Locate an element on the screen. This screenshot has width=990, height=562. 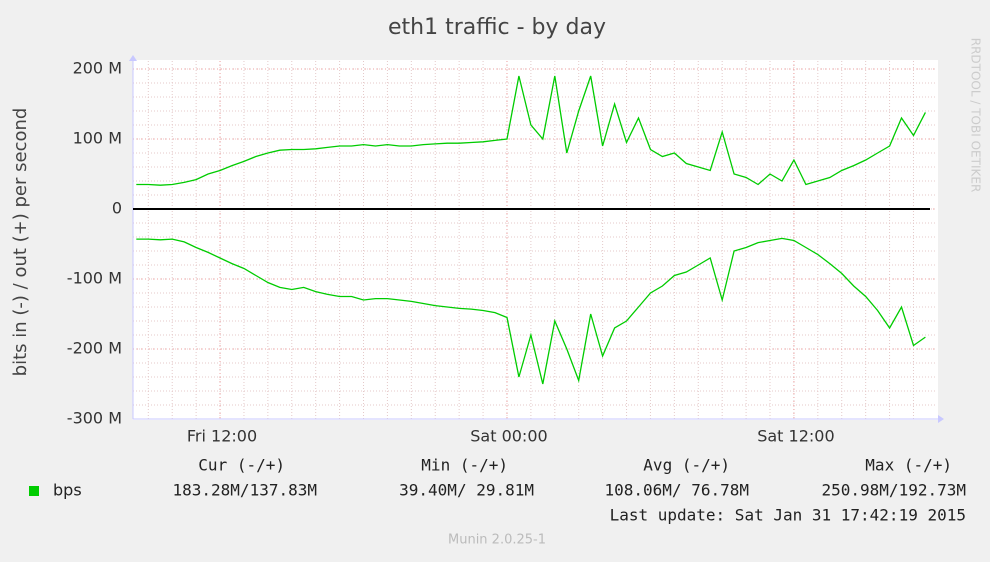
legend-value: 183.28M/137.83M is located at coordinates (245, 490).